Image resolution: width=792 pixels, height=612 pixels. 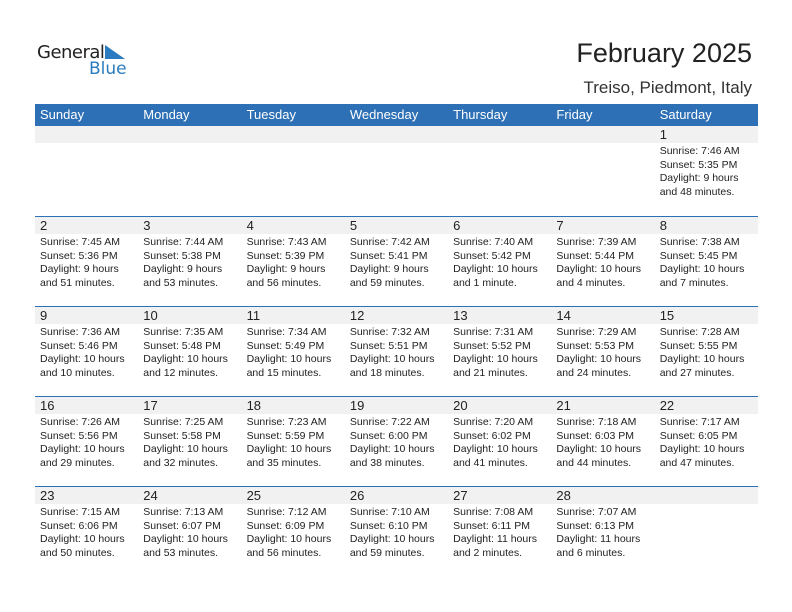 I want to click on weekday-friday: Friday, so click(x=574, y=114).